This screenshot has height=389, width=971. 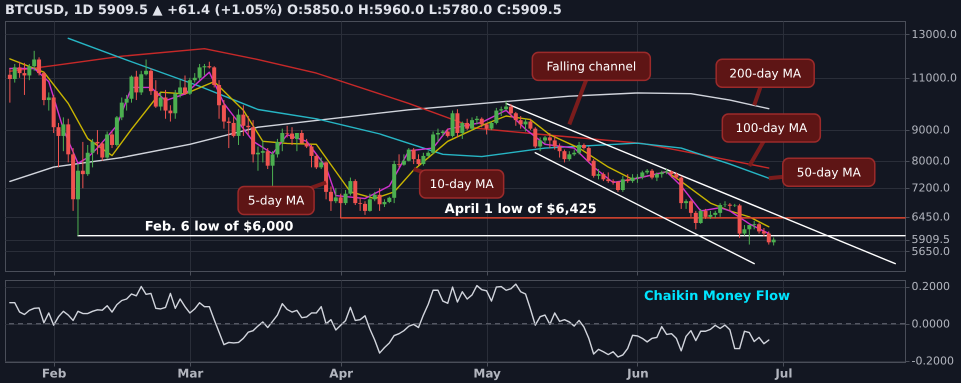 I want to click on x-tick-label: Apr, so click(x=341, y=373).